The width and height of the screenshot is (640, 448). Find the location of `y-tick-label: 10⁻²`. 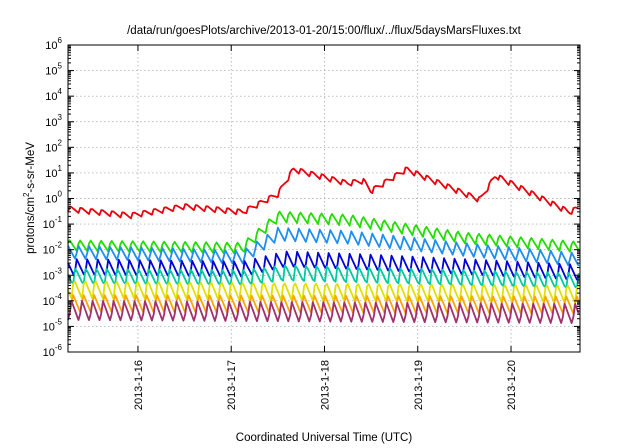

y-tick-label: 10⁻² is located at coordinates (53, 249).